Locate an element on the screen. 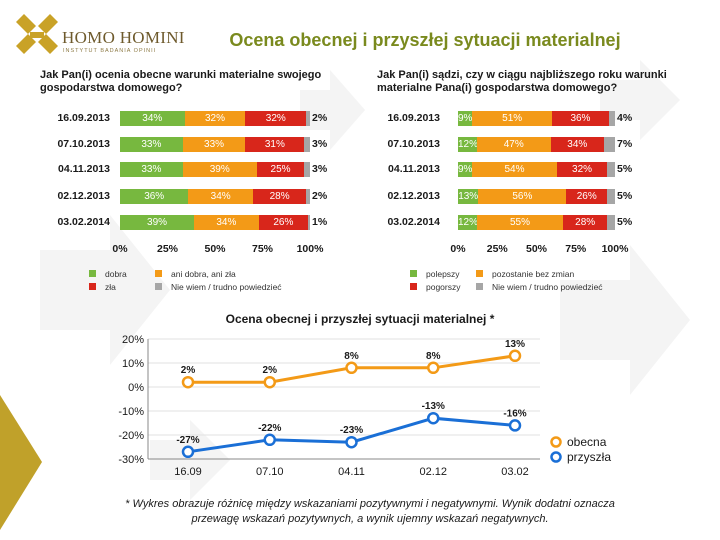 Image resolution: width=720 pixels, height=540 pixels. right-bar-segment: 13% is located at coordinates (468, 196).